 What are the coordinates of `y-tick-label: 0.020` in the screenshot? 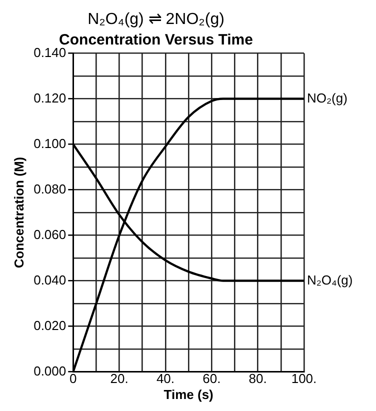 It's located at (50, 325).